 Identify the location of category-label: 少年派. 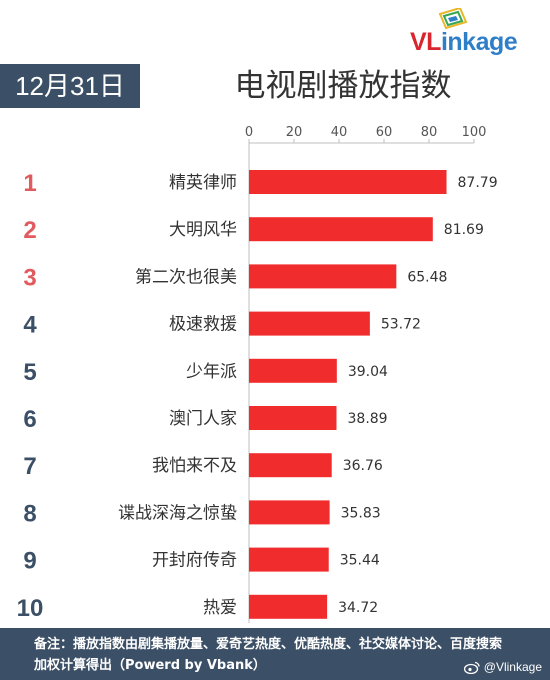
(211, 372).